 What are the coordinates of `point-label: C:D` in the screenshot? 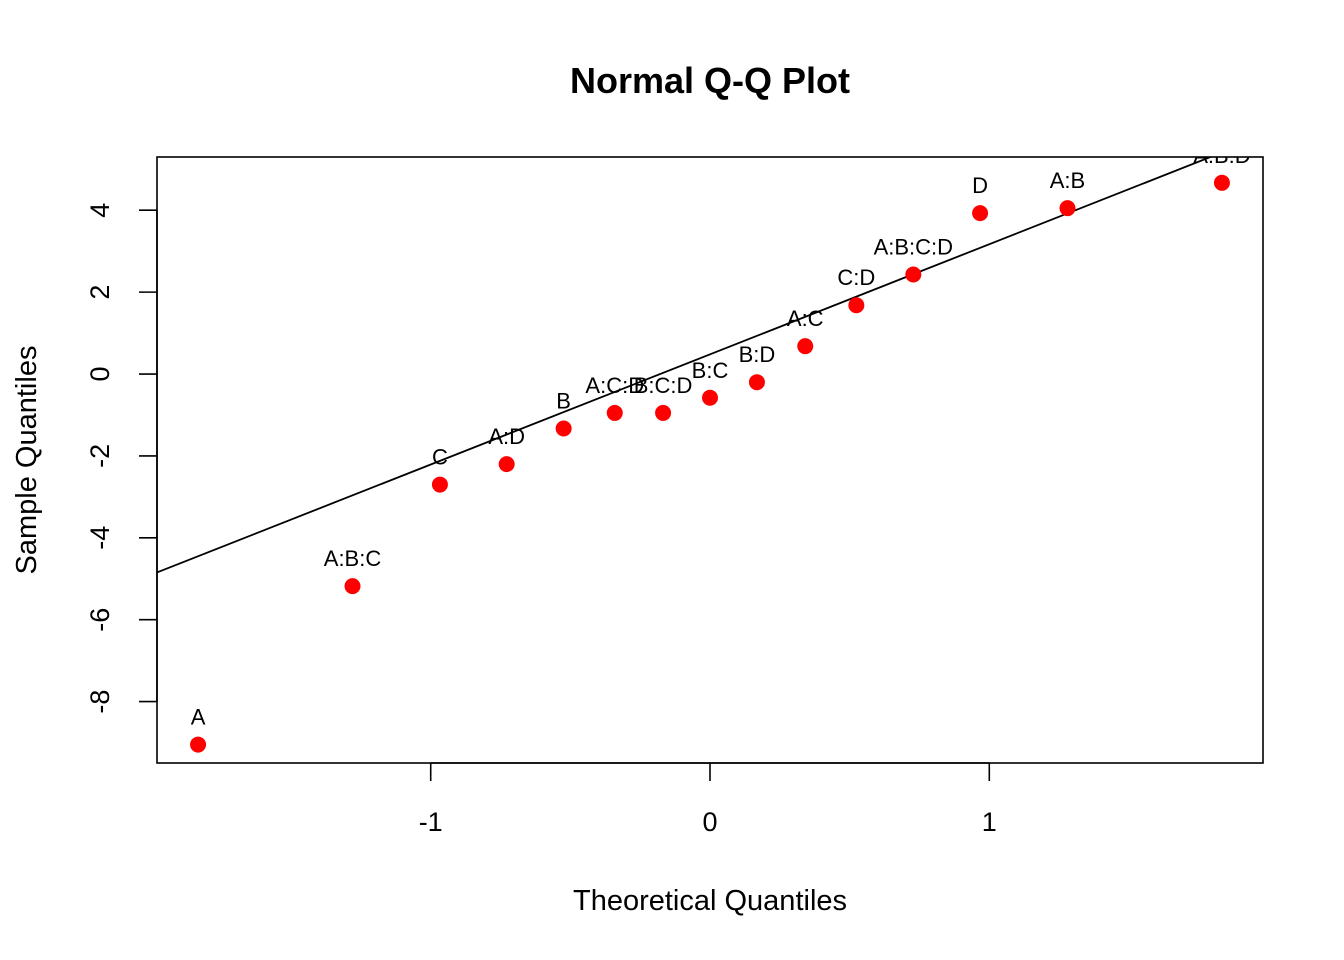 It's located at (856, 277).